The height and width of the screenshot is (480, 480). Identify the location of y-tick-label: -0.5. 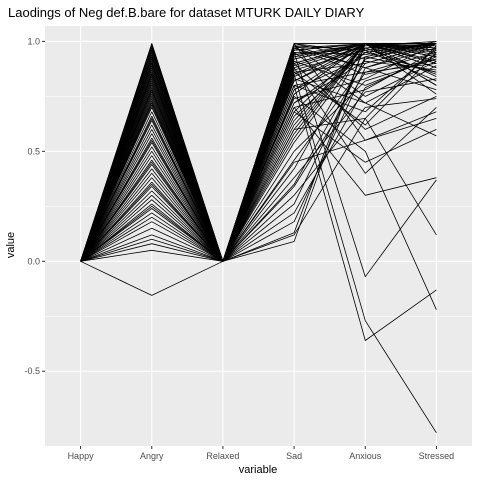
(32, 371).